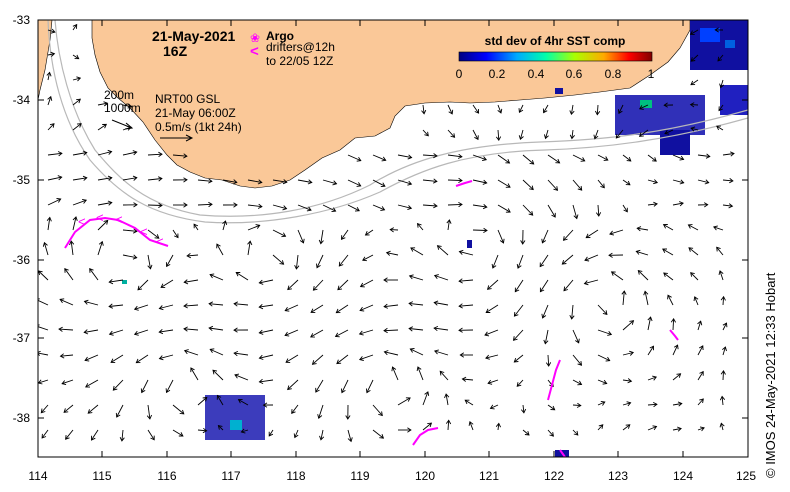 The height and width of the screenshot is (492, 790). What do you see at coordinates (45, 60) in the screenshot?
I see `land-west-strip` at bounding box center [45, 60].